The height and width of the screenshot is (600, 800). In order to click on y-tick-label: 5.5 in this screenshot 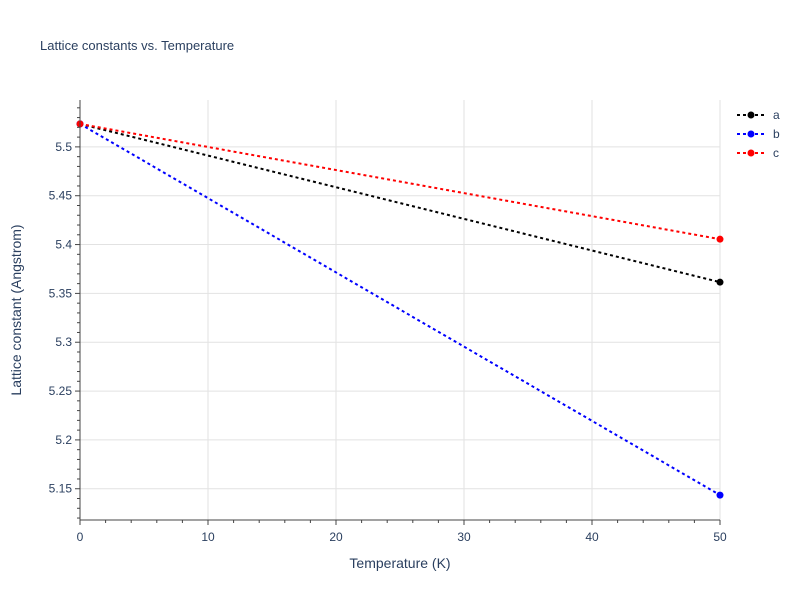, I will do `click(63, 147)`.